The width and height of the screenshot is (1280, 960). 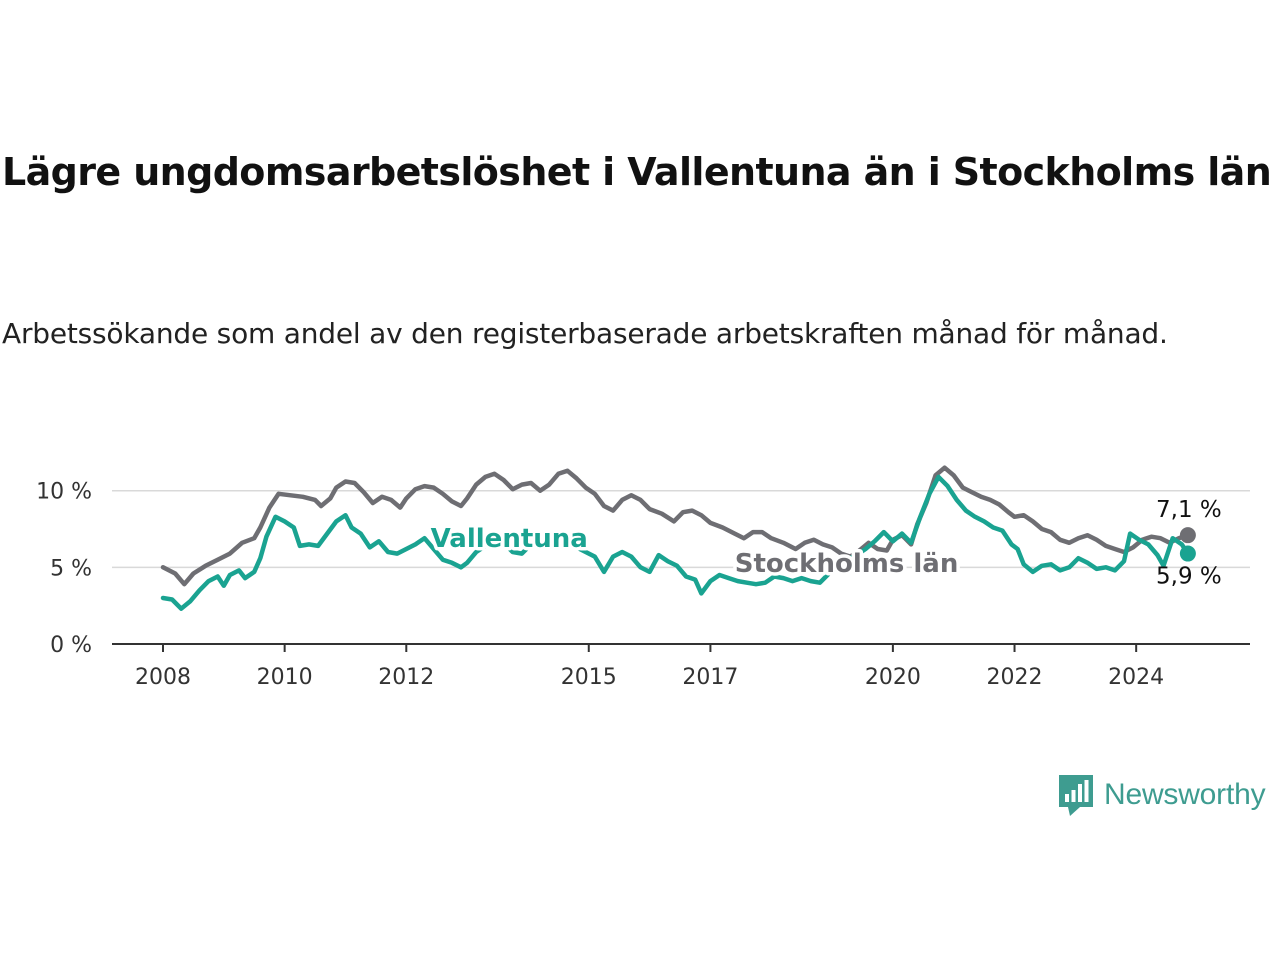 I want to click on series-name-label: Stockholms län, so click(x=847, y=564).